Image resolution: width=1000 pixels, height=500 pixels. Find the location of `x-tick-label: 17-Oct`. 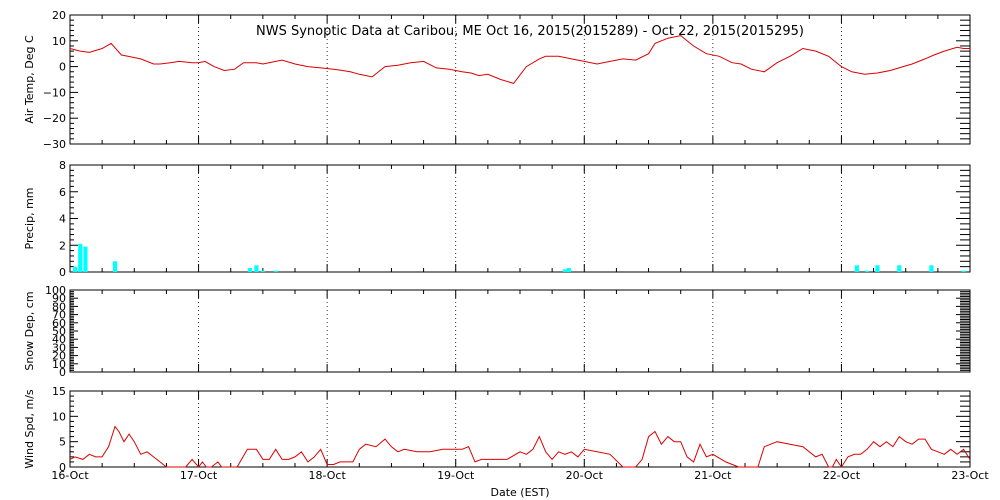

x-tick-label: 17-Oct is located at coordinates (199, 475).